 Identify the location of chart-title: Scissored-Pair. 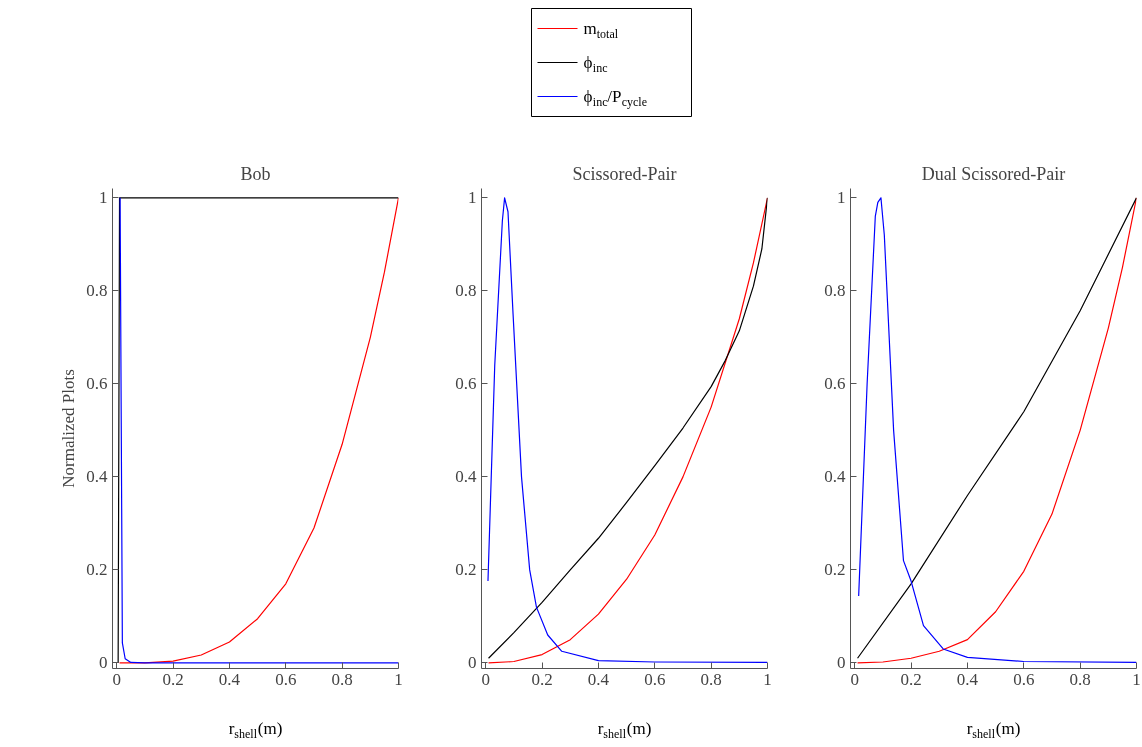
(624, 173).